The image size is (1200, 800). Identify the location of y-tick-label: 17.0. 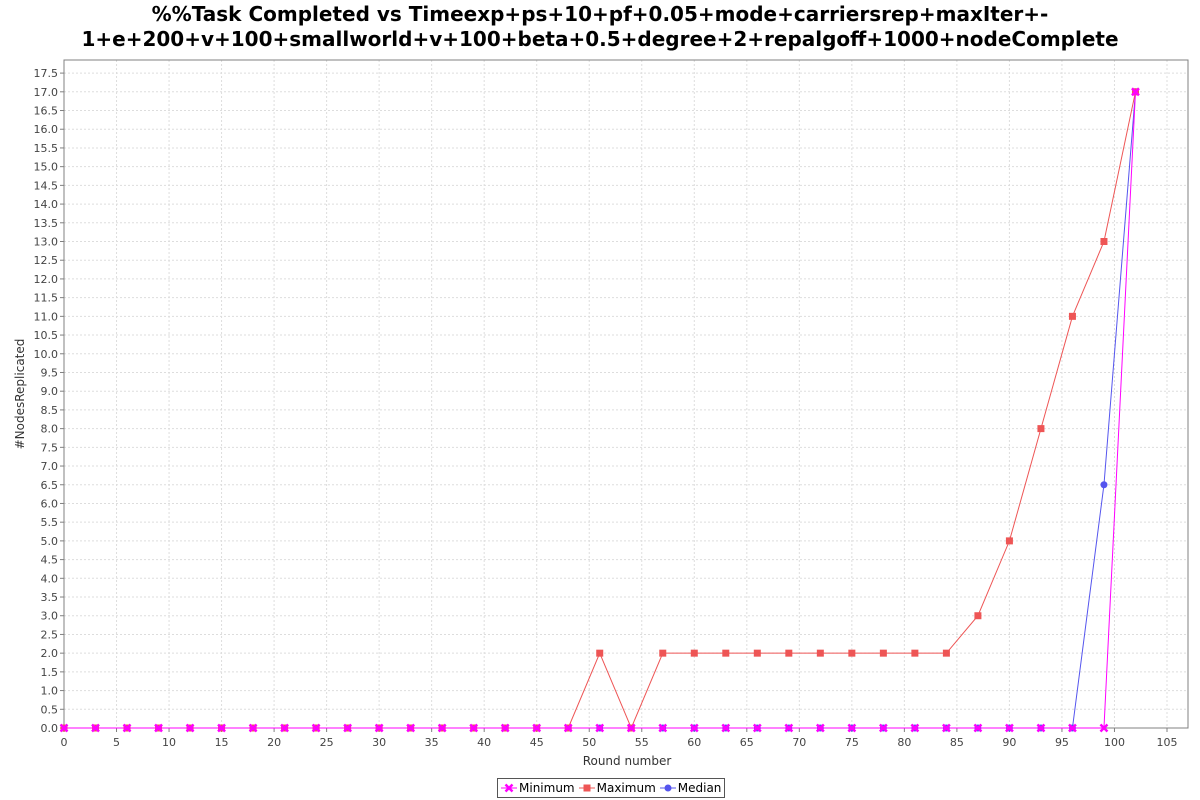
(46, 92).